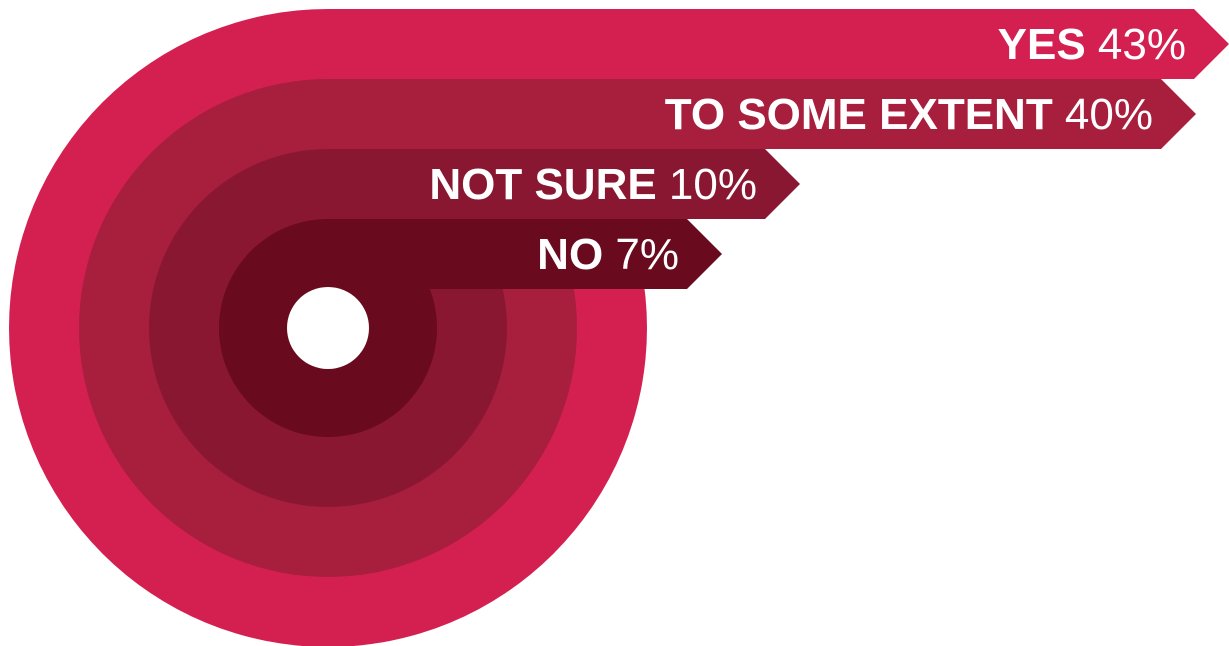 This screenshot has width=1229, height=646. Describe the element at coordinates (713, 184) in the screenshot. I see `value-label: 10%` at that location.